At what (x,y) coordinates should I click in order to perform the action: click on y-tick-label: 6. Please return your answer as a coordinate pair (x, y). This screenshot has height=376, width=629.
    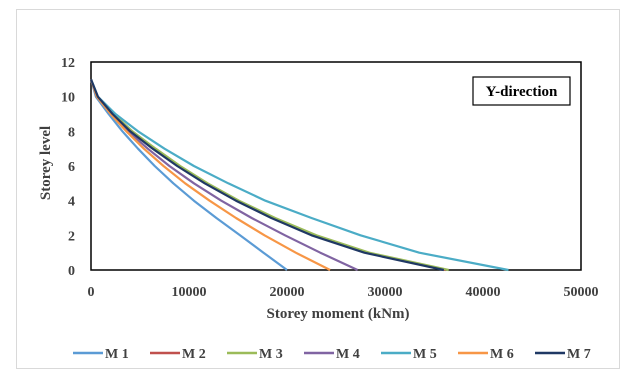
    Looking at the image, I should click on (71, 167).